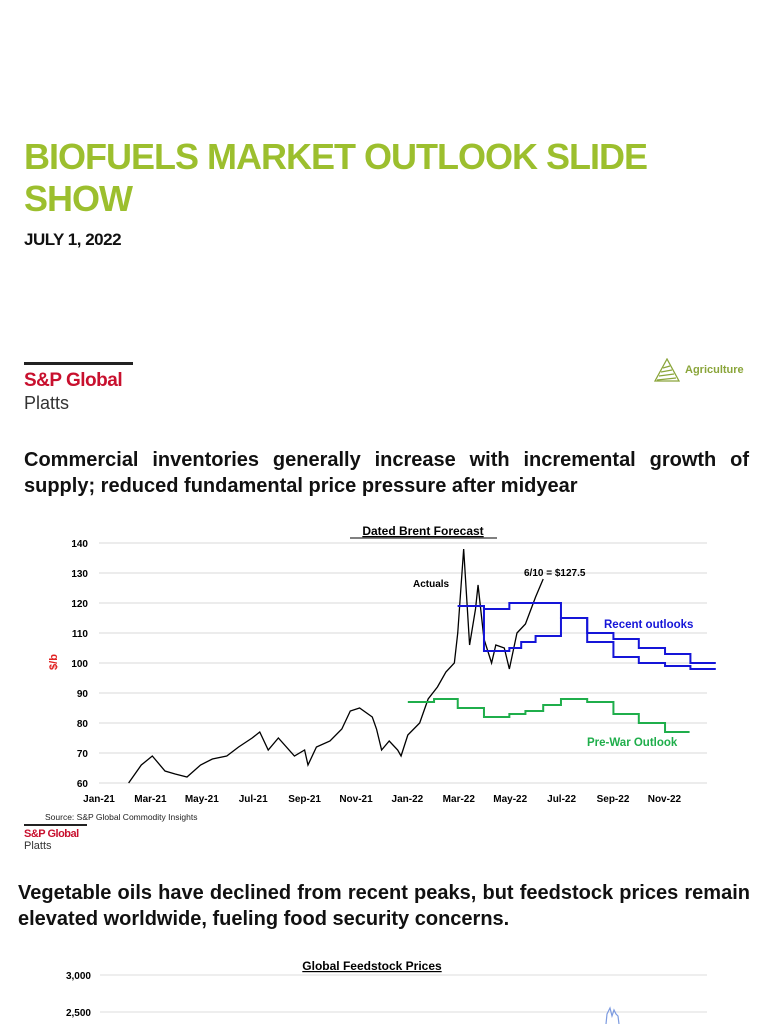 Image resolution: width=768 pixels, height=1024 pixels. Describe the element at coordinates (648, 625) in the screenshot. I see `legend-recent-outlooks: Recent outlooks` at that location.